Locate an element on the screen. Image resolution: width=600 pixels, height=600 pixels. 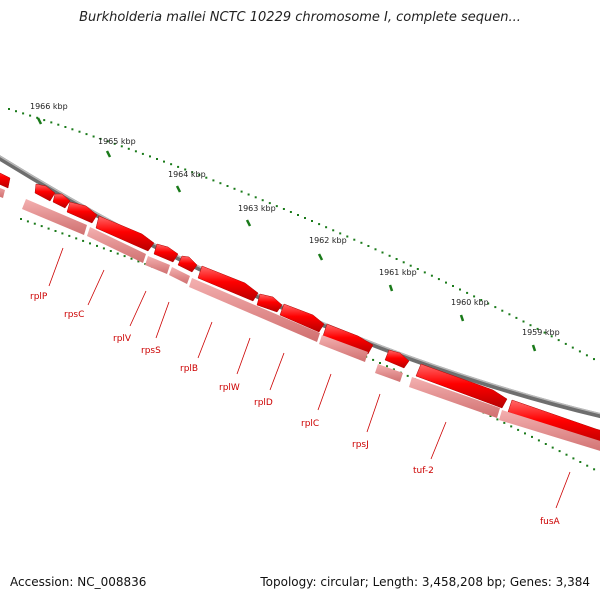
gene-label-rplD: rplD is located at coordinates (269, 380).